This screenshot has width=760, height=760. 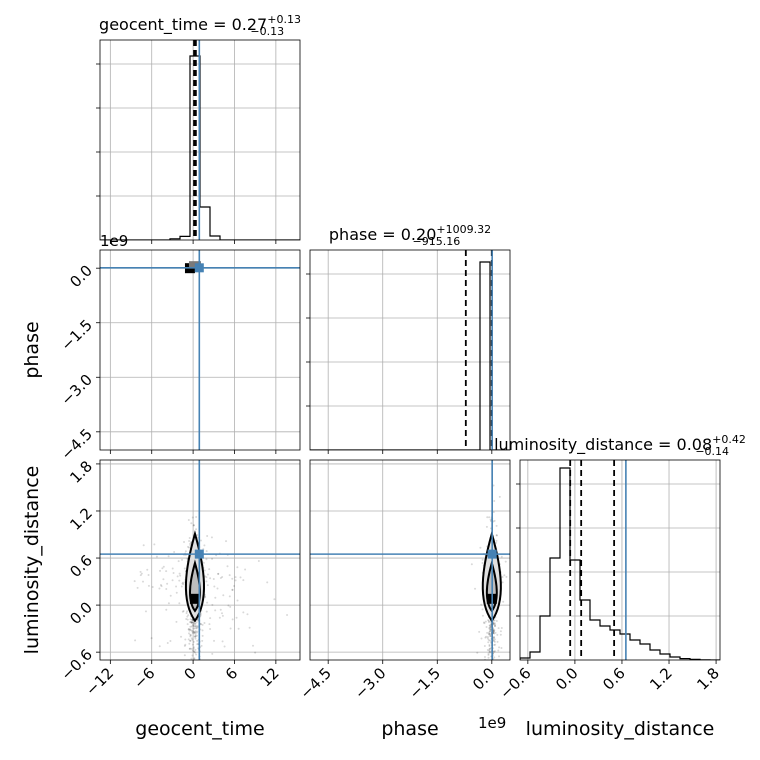 I want to click on x-tick-label: 0.0, so click(x=567, y=679).